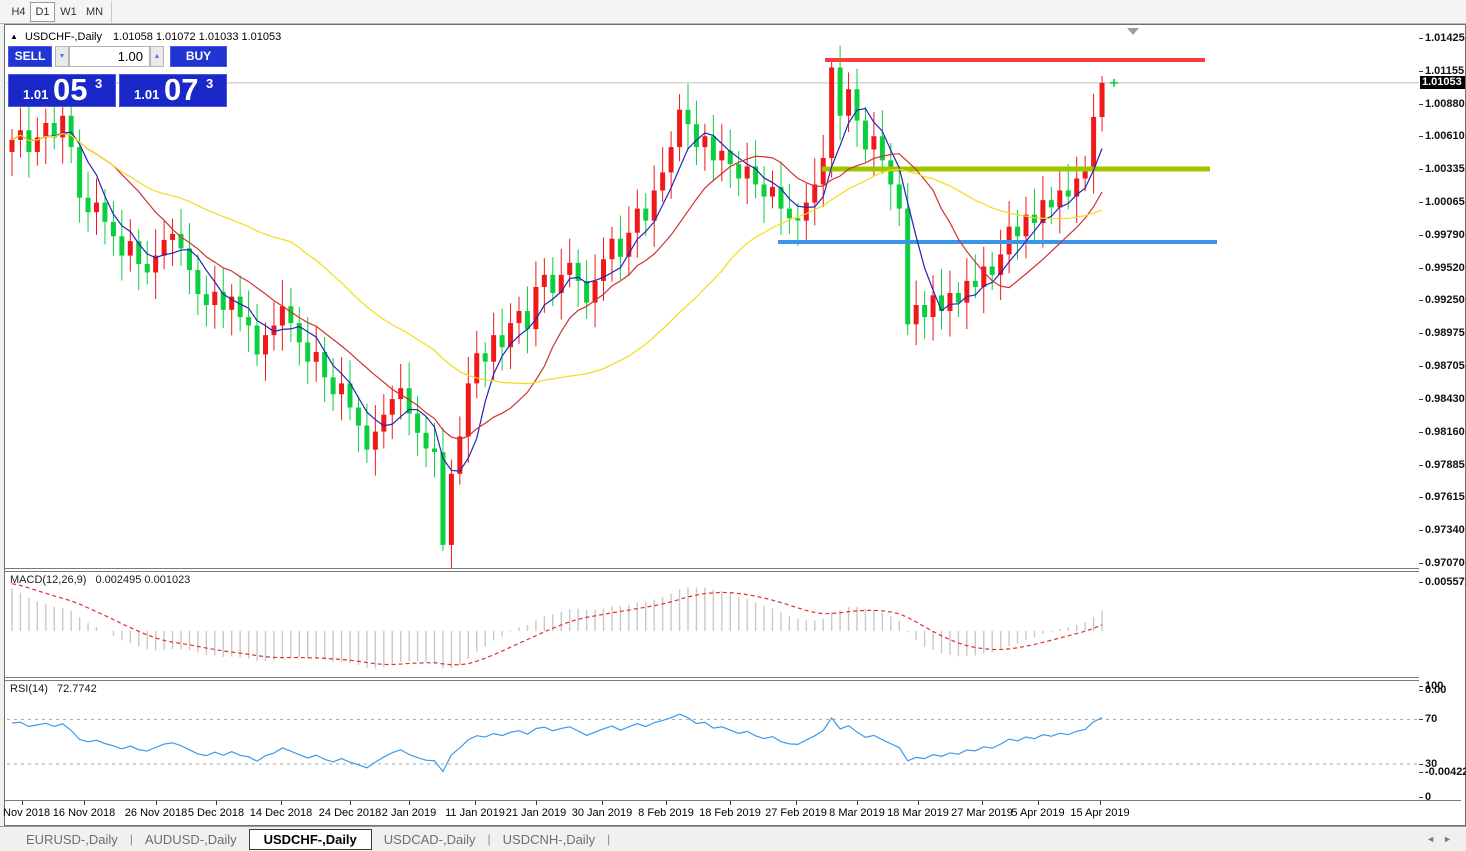  What do you see at coordinates (1445, 399) in the screenshot?
I see `price-axis-label: 0.98430` at bounding box center [1445, 399].